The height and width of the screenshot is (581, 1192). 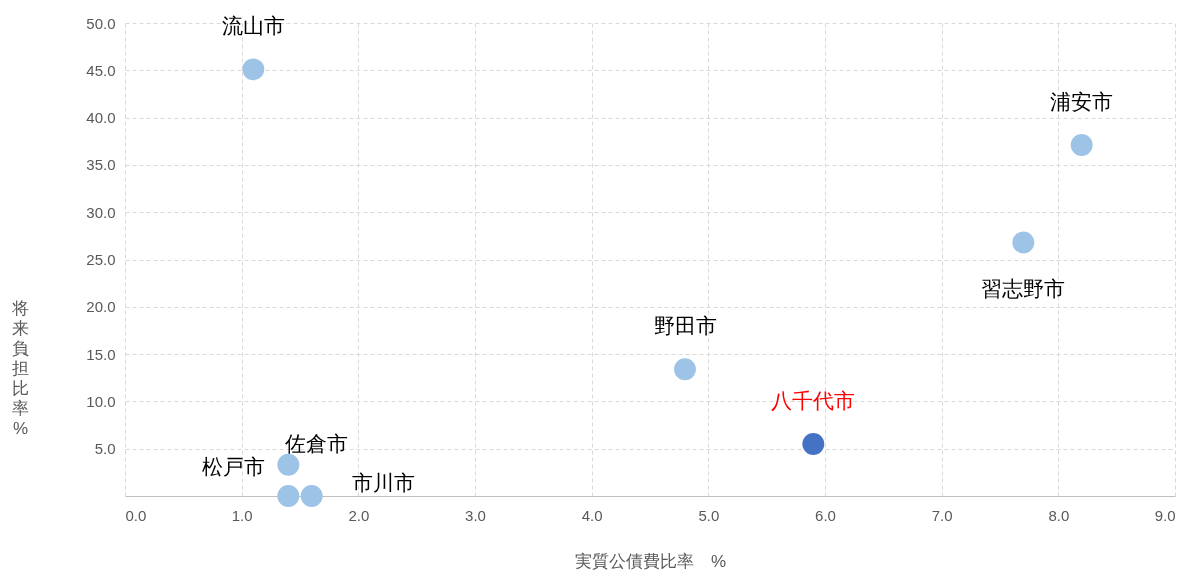 I want to click on y-tick-label: 15.0, so click(x=101, y=354).